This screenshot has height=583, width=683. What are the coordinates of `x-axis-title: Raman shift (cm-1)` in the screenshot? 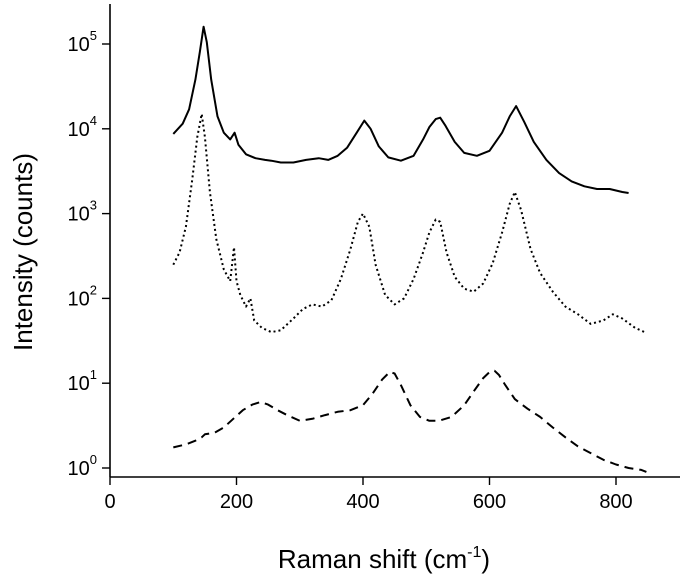 It's located at (384, 559).